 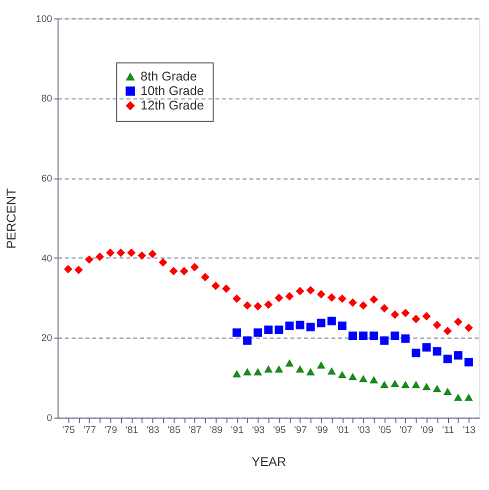 What do you see at coordinates (89, 430) in the screenshot?
I see `x-tick-label: '77` at bounding box center [89, 430].